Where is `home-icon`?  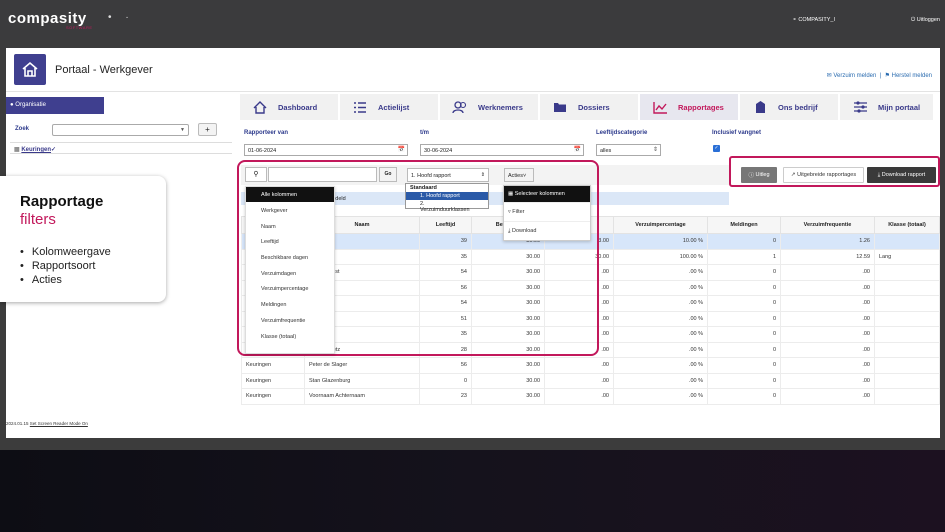 home-icon is located at coordinates (260, 107).